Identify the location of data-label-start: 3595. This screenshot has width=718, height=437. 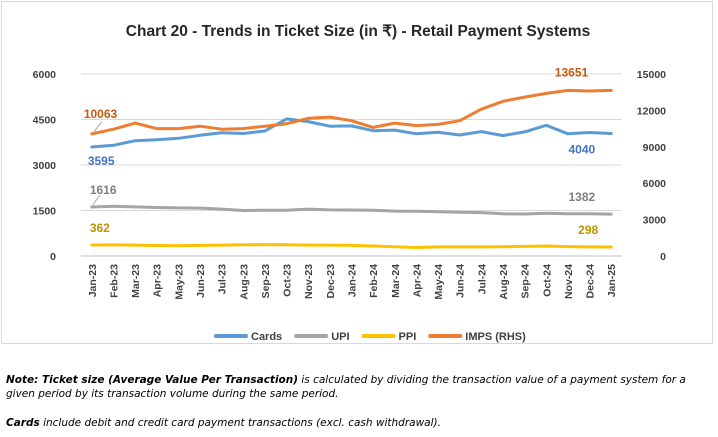
(101, 161).